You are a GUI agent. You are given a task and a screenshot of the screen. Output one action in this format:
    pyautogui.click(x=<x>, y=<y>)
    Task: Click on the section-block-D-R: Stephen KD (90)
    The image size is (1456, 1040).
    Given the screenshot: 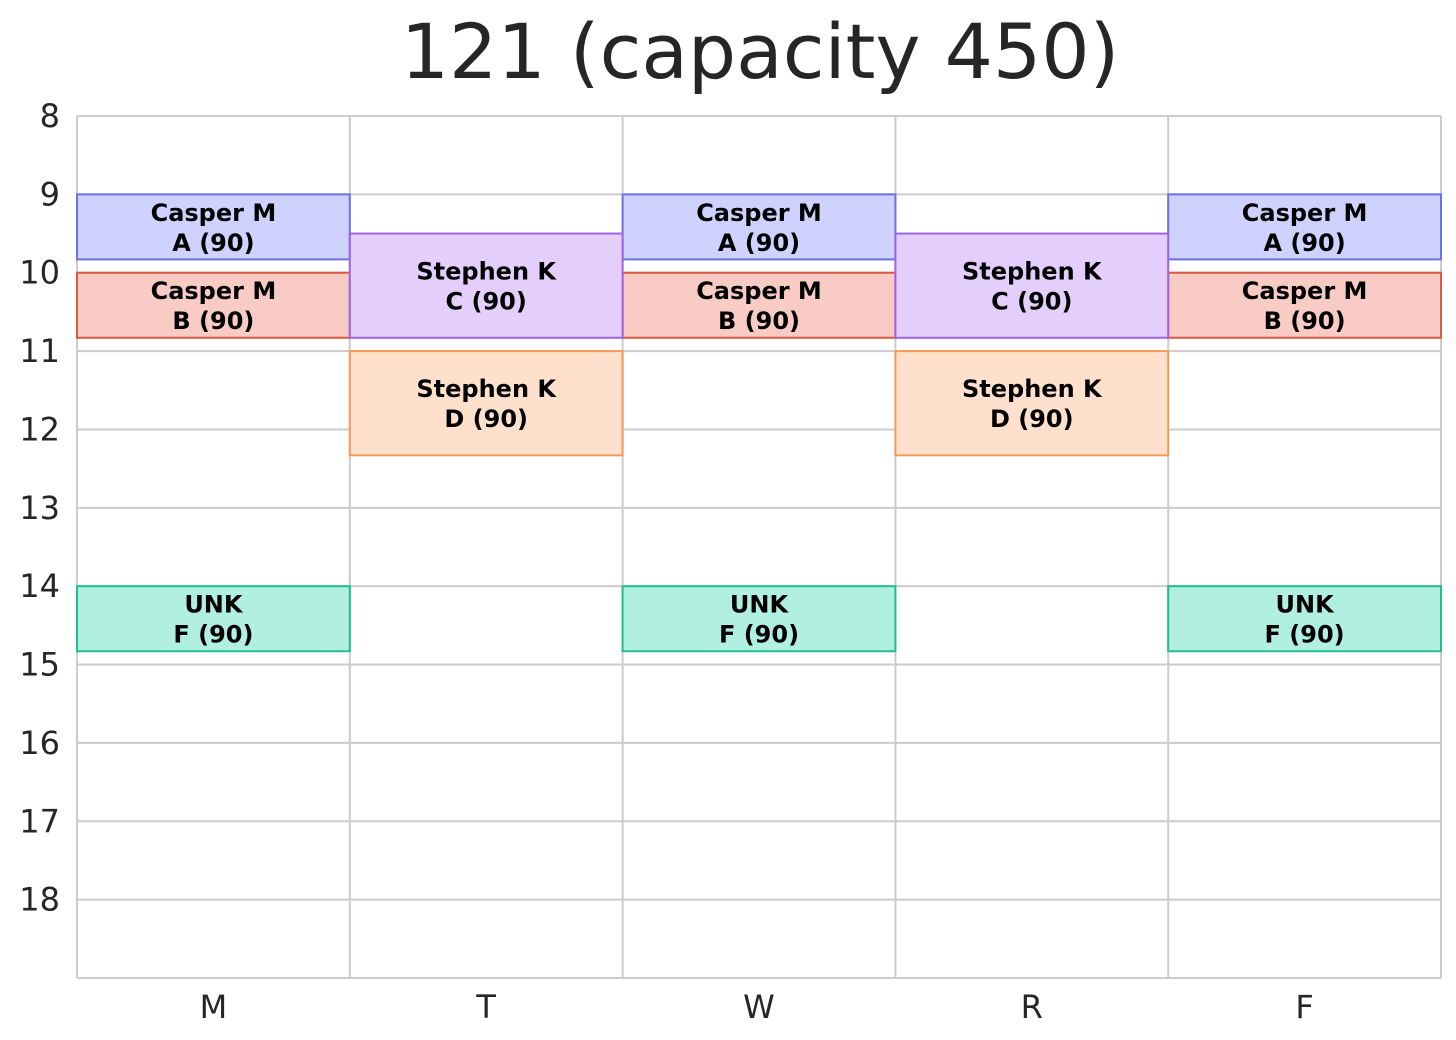 What is the action you would take?
    pyautogui.click(x=1032, y=403)
    